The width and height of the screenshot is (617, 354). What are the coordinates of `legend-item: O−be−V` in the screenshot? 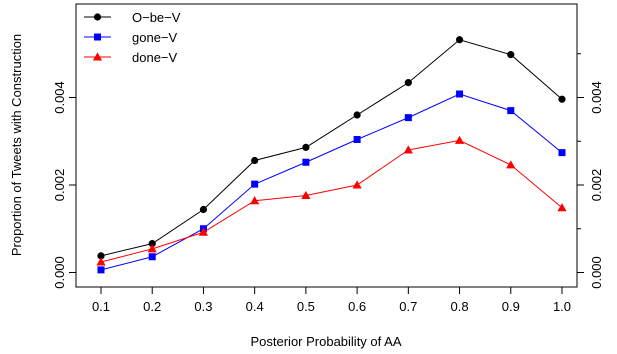 It's located at (132, 17).